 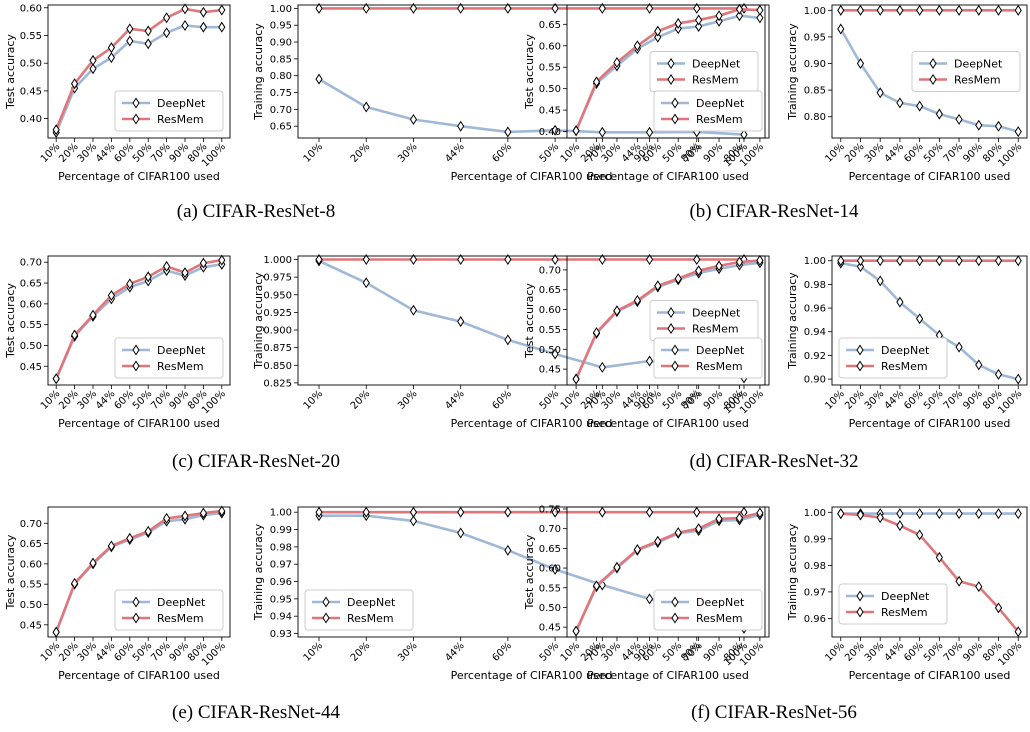 I want to click on y-tick-label: 0.900, so click(x=277, y=331).